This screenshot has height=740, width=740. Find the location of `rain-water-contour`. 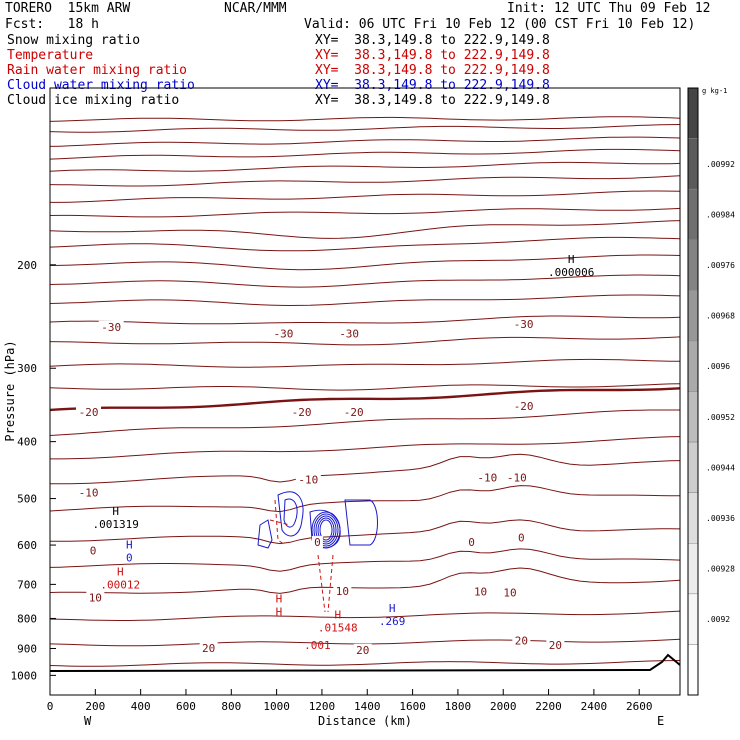

rain-water-contour is located at coordinates (280, 522).